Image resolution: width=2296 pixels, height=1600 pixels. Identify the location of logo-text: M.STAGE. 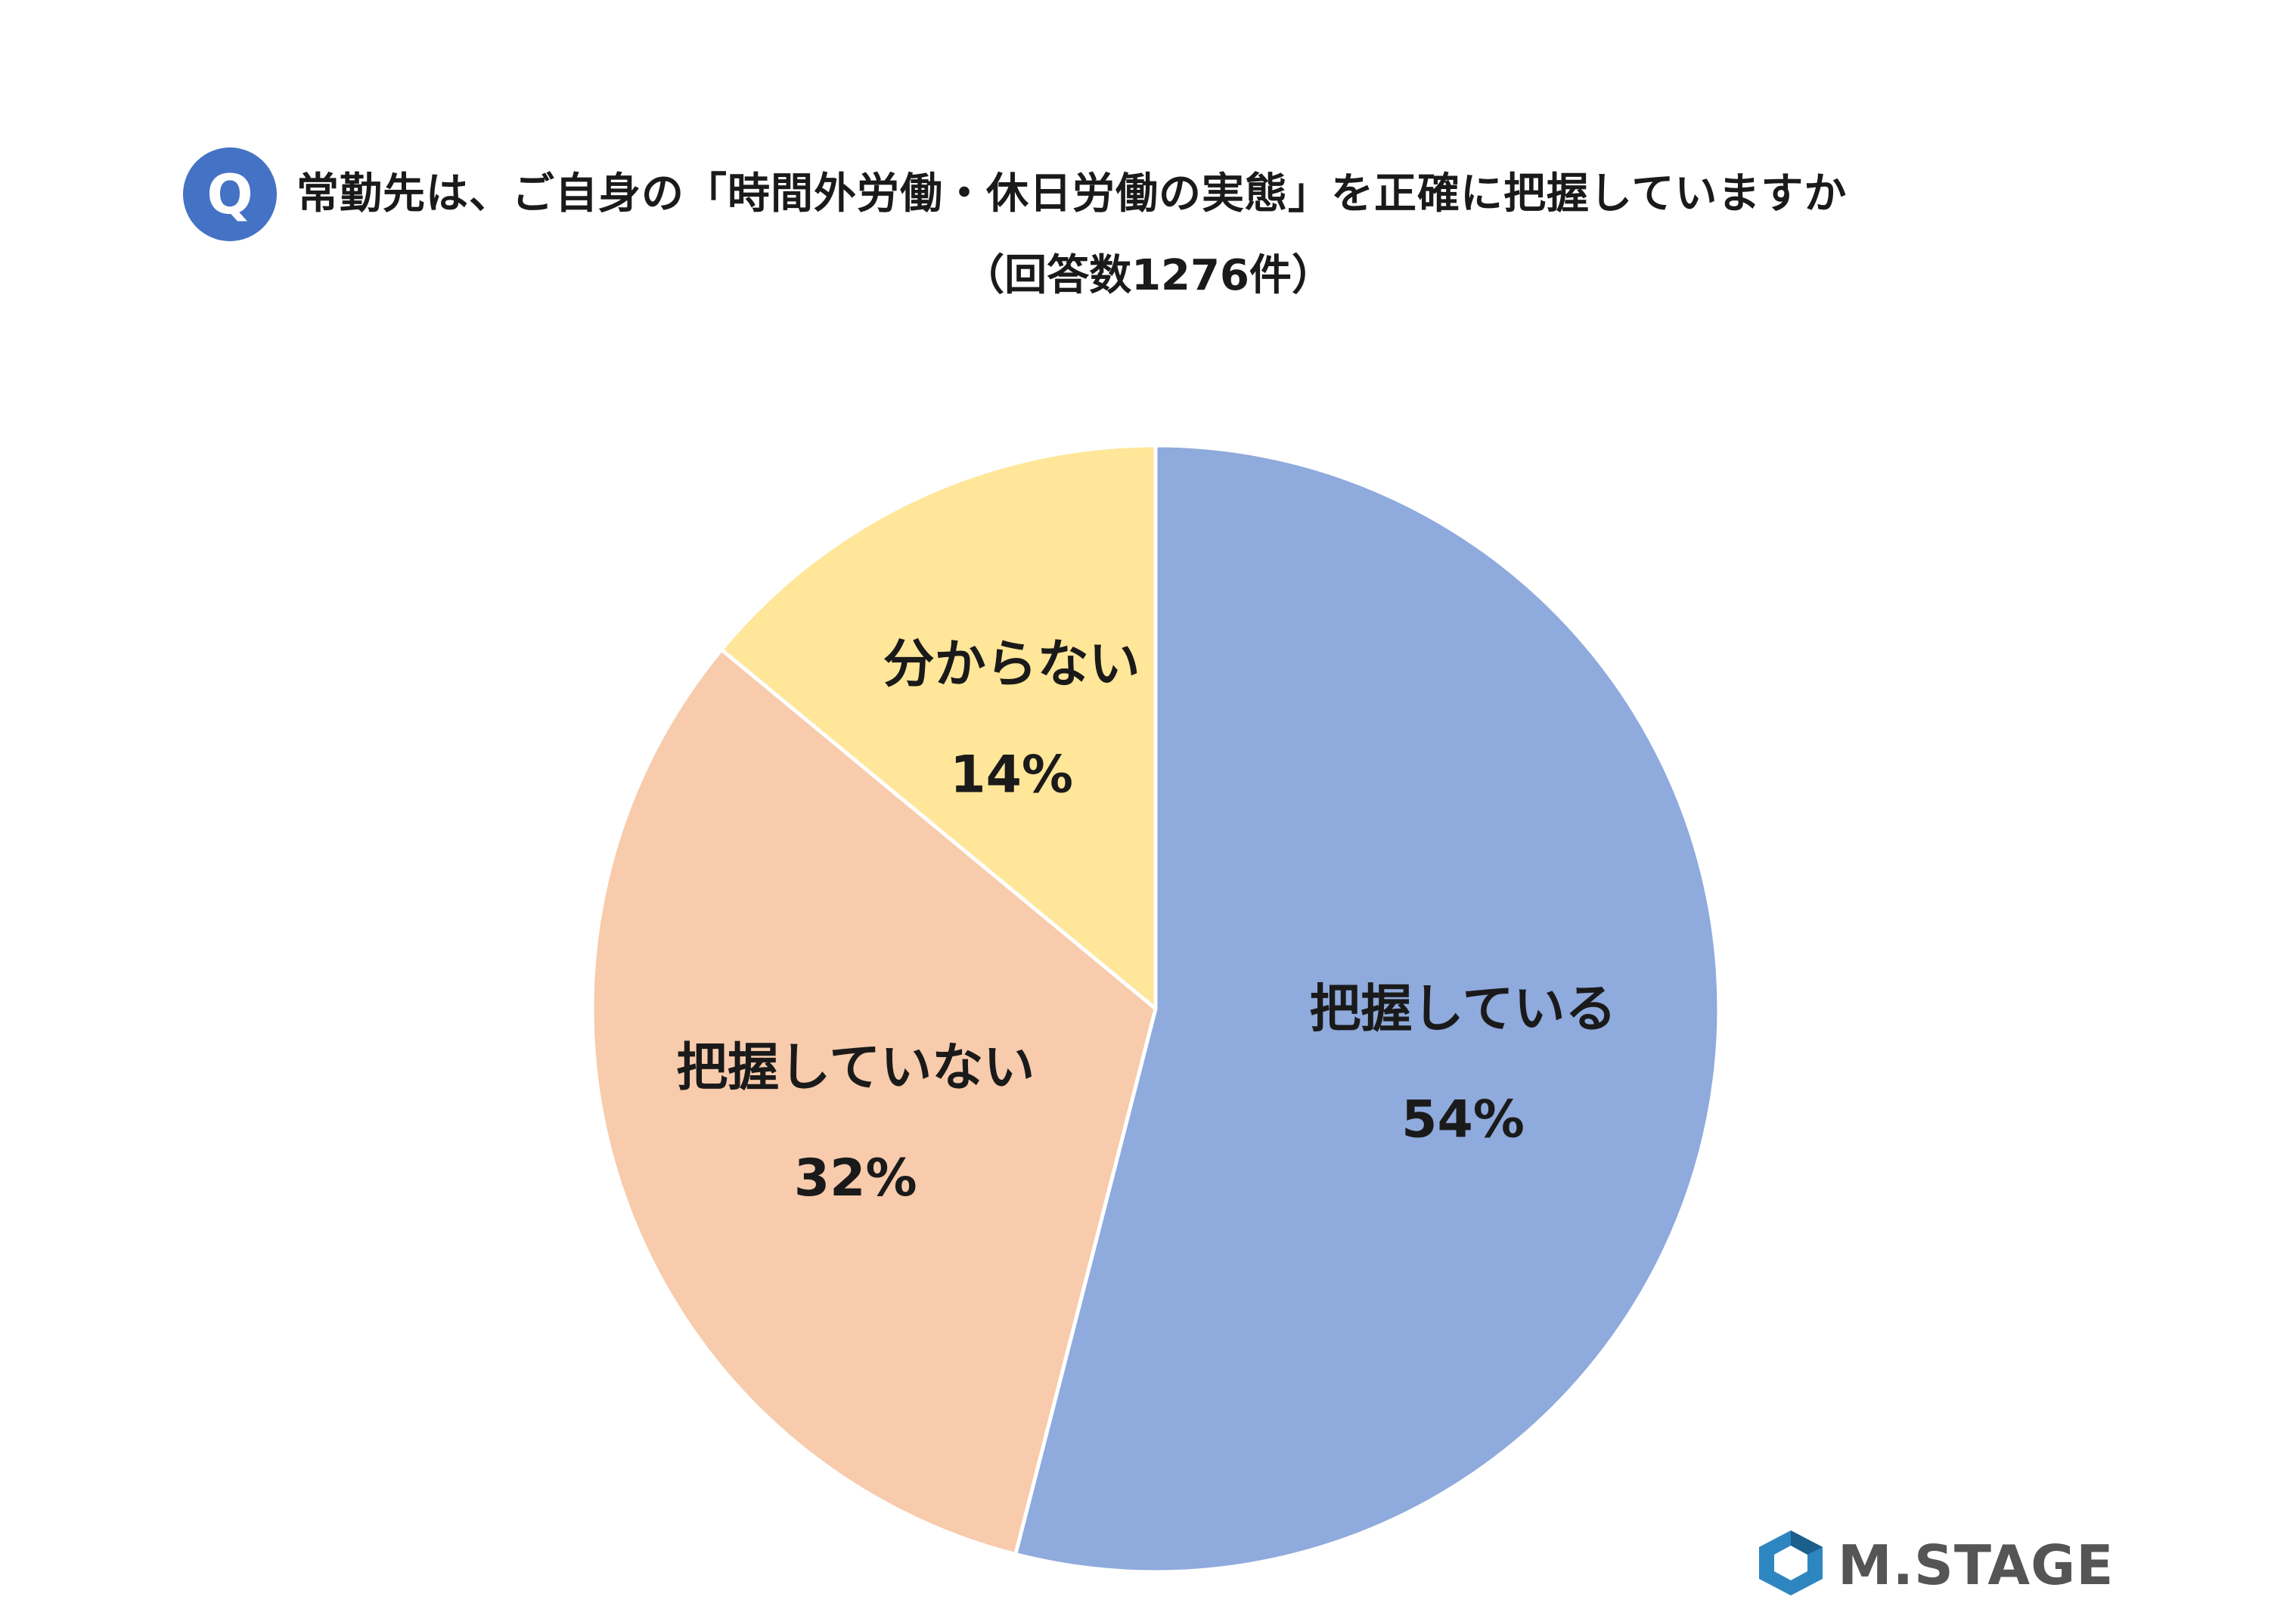
(1976, 1565).